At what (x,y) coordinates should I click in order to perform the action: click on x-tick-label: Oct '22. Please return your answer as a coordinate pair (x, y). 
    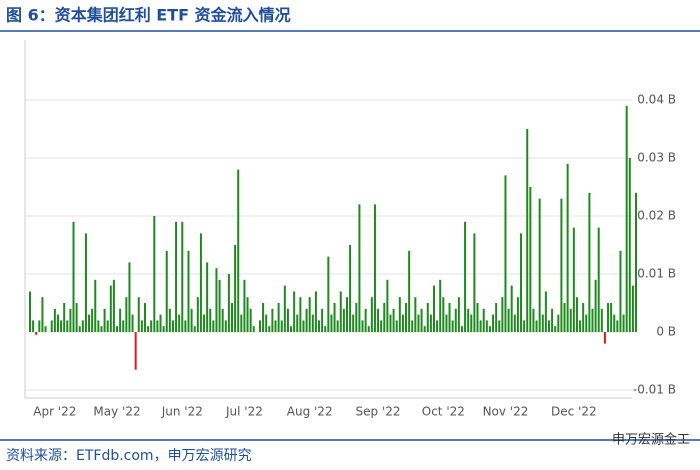
    Looking at the image, I should click on (443, 412).